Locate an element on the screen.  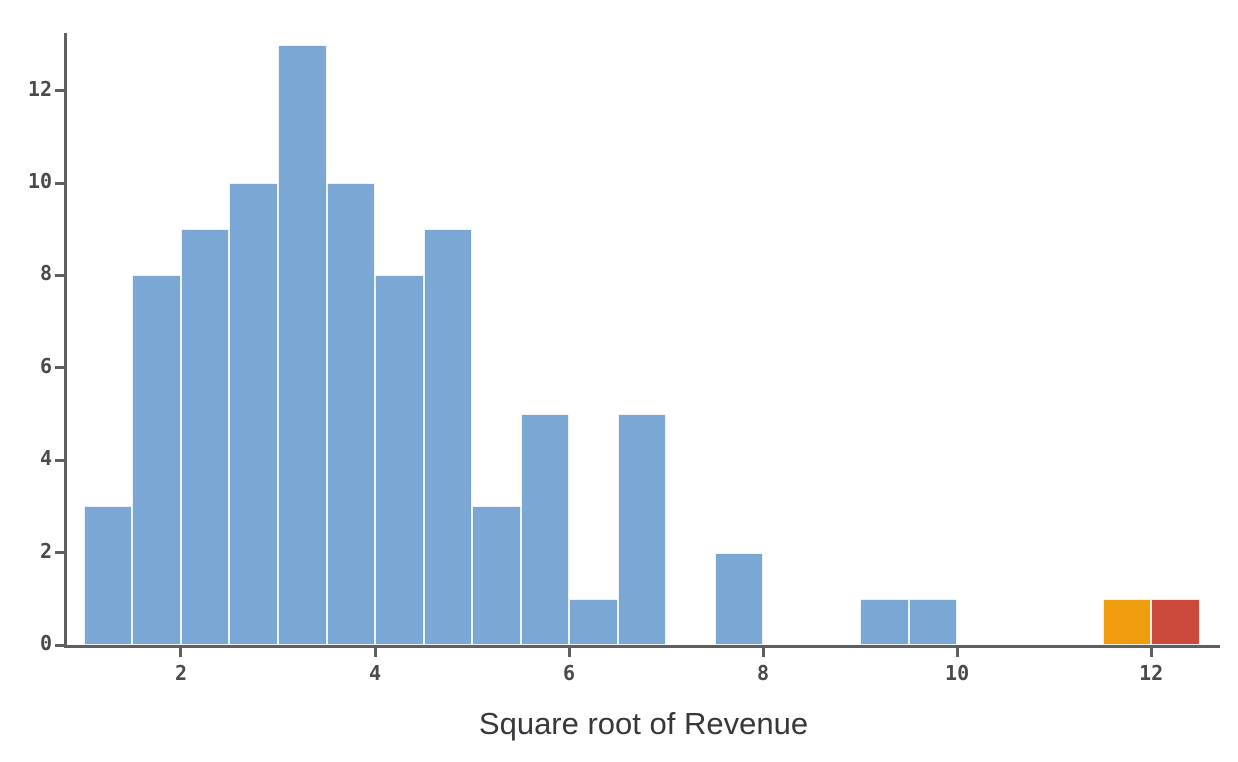
y-axis-line is located at coordinates (65, 340).